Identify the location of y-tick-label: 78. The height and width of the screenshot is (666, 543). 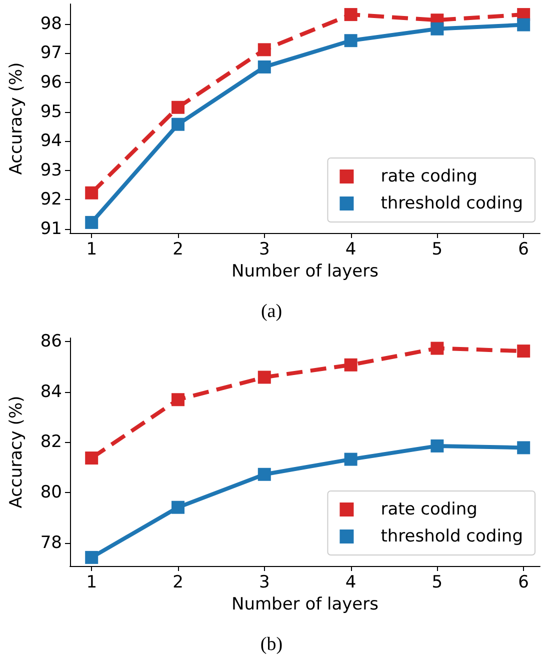
(51, 542).